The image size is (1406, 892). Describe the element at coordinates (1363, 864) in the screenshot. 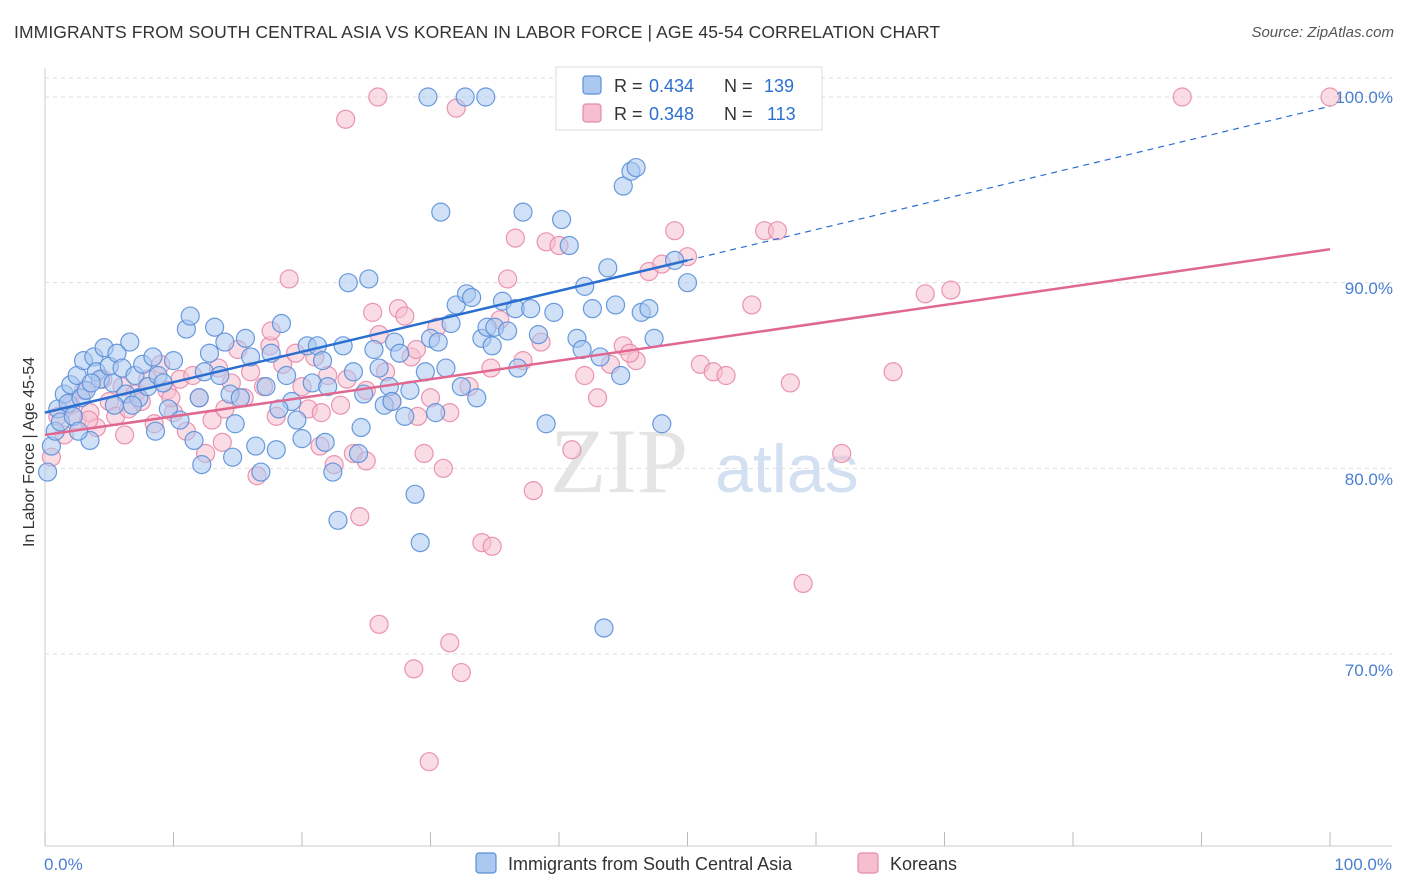

I see `x-tick-label-max: 100.0%` at that location.